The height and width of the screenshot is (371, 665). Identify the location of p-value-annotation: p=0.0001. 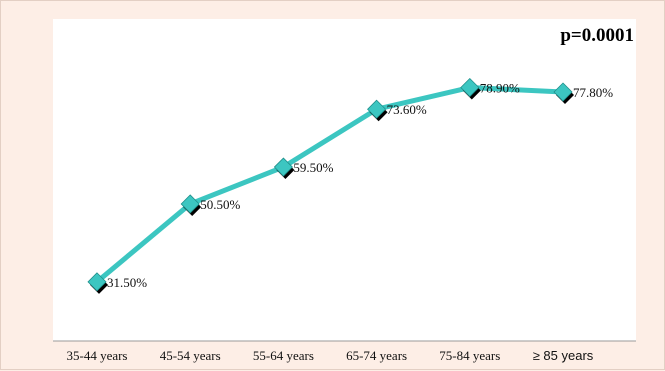
(597, 35).